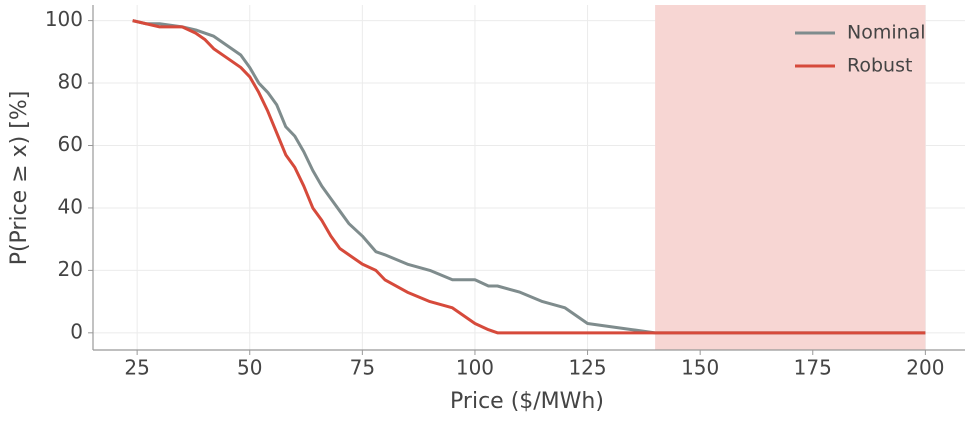 The height and width of the screenshot is (422, 968). I want to click on legend-label: Robust, so click(879, 66).